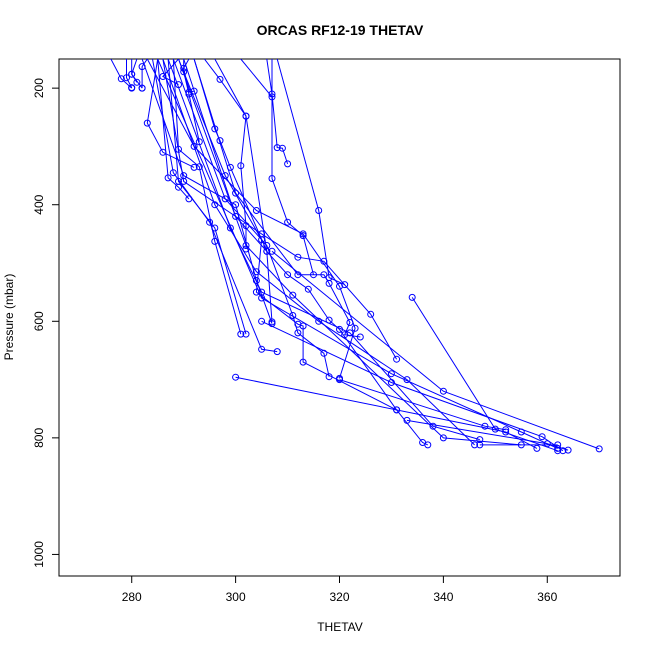 The image size is (650, 650). Describe the element at coordinates (132, 597) in the screenshot. I see `x-tick-label: 280` at that location.